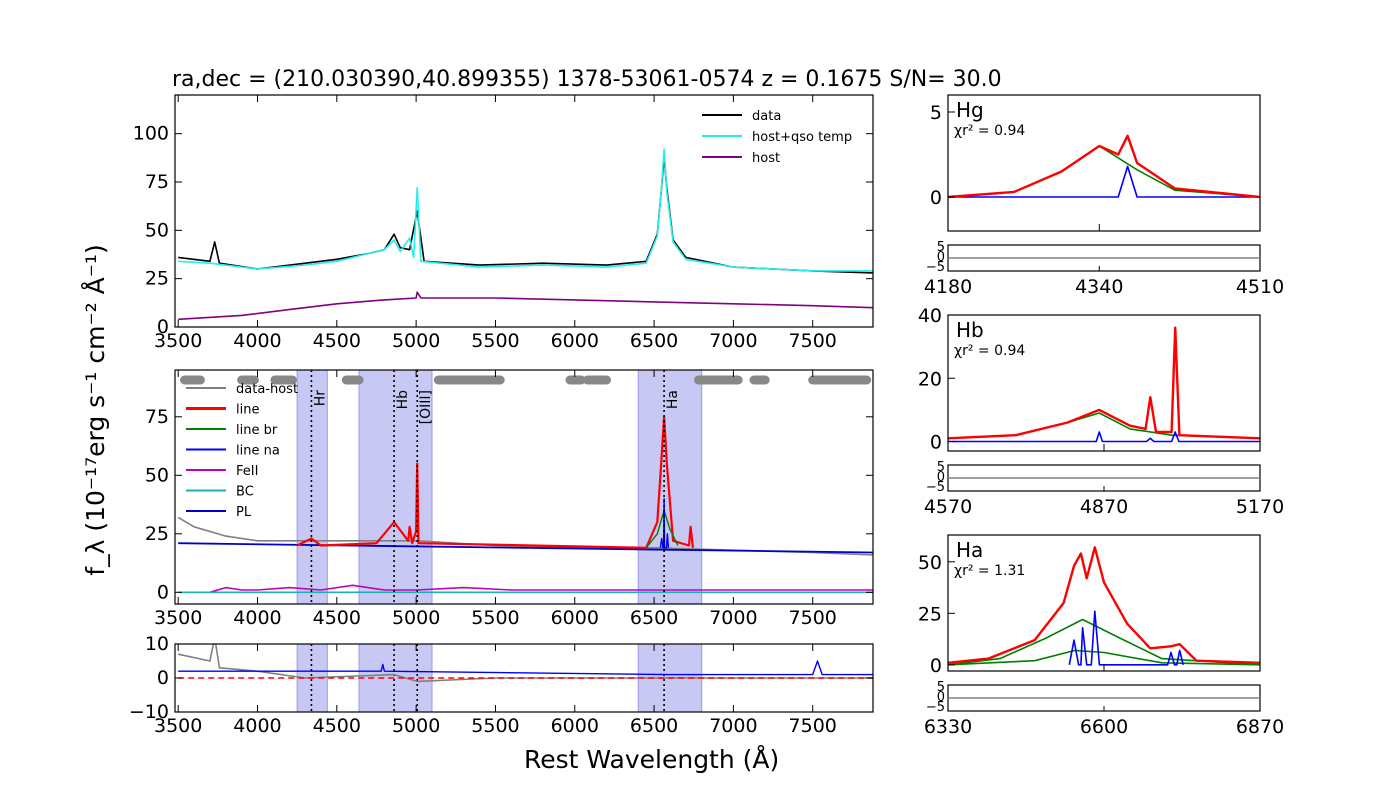 This screenshot has width=1400, height=800. What do you see at coordinates (247, 410) in the screenshot?
I see `mid-legend-label: line` at bounding box center [247, 410].